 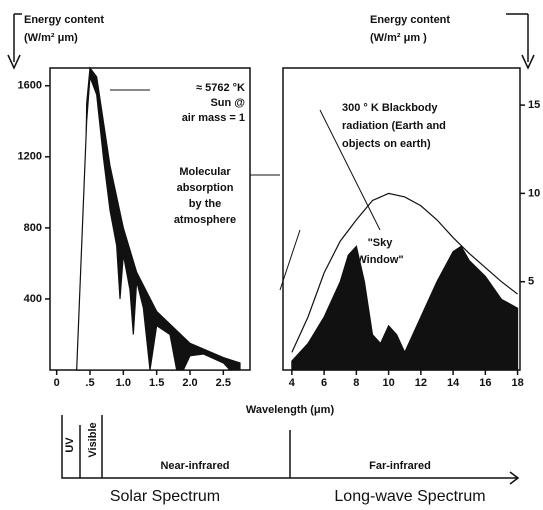 What do you see at coordinates (89, 383) in the screenshot?
I see `x-tick-label: .5` at bounding box center [89, 383].